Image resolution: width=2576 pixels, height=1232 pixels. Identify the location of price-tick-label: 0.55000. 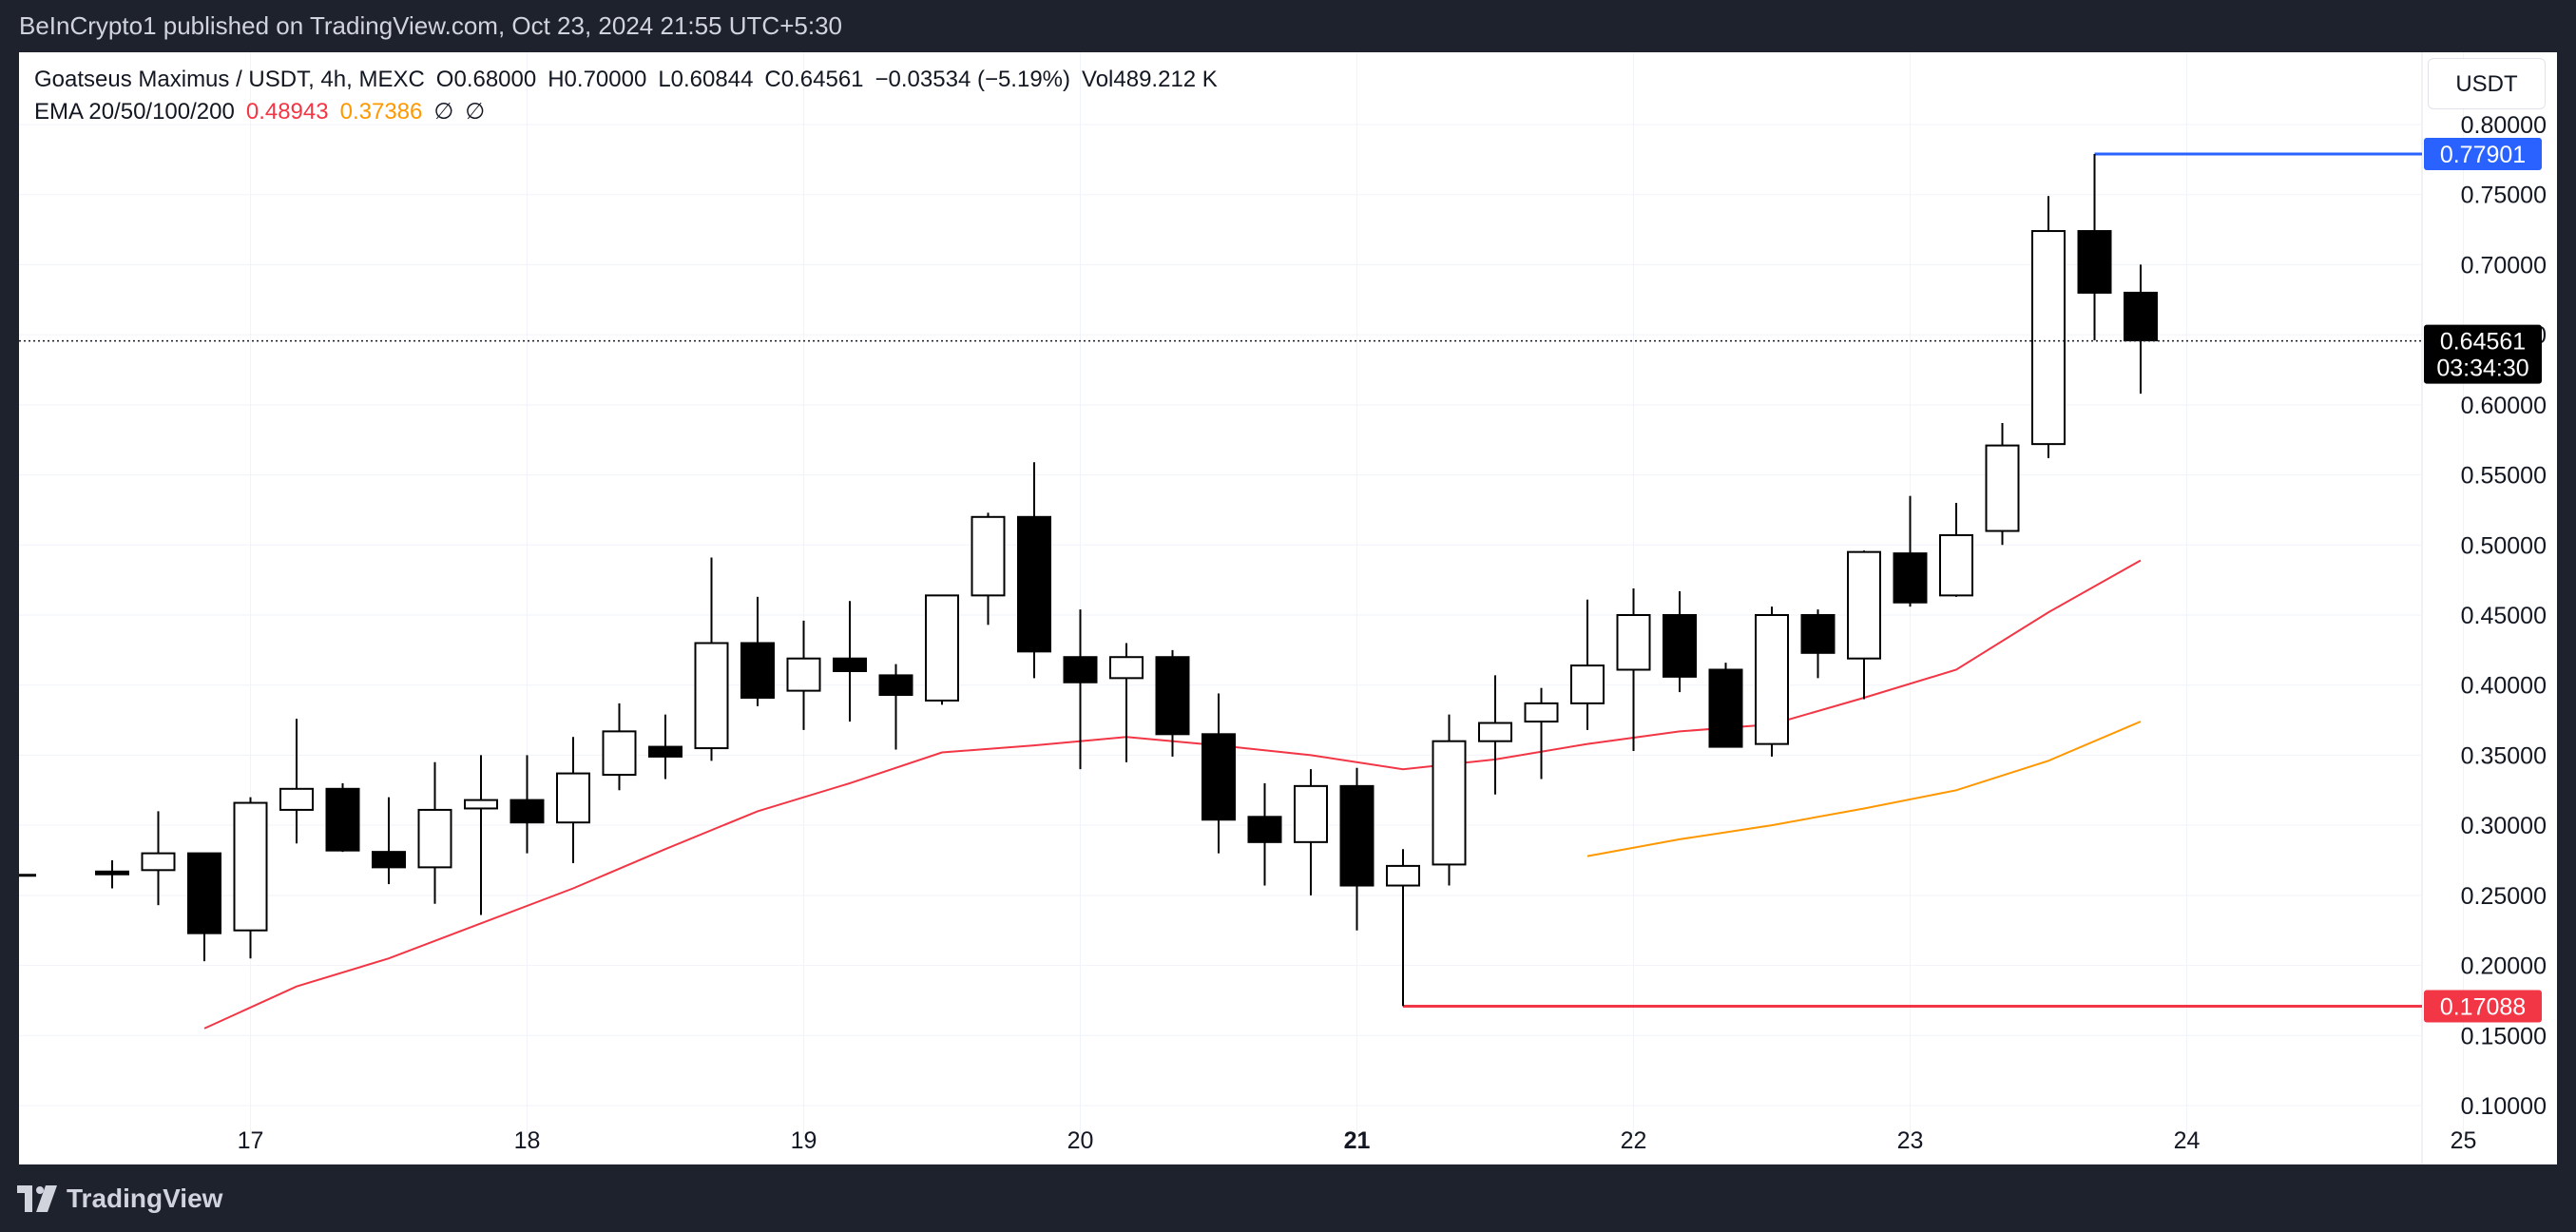
(2504, 476).